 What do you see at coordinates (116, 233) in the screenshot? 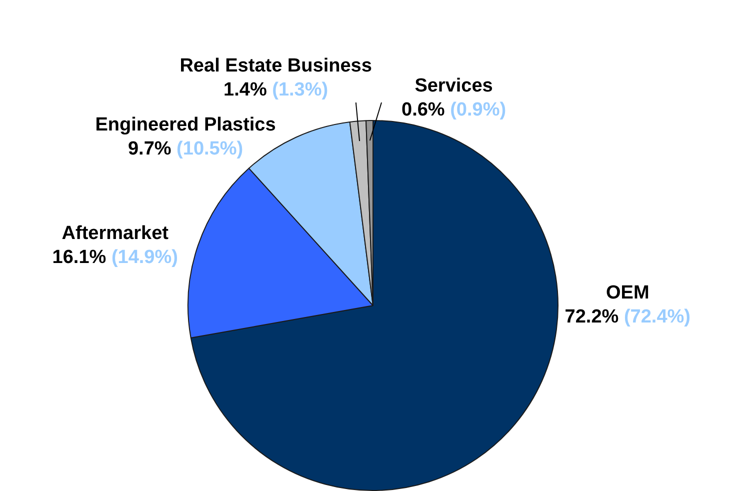
I see `slice-label: Aftermarket` at bounding box center [116, 233].